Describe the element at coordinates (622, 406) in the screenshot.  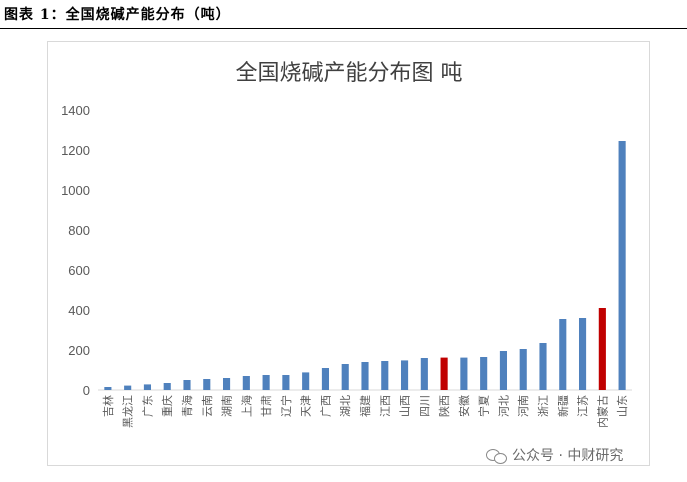
I see `x-tick-label: 山东` at that location.